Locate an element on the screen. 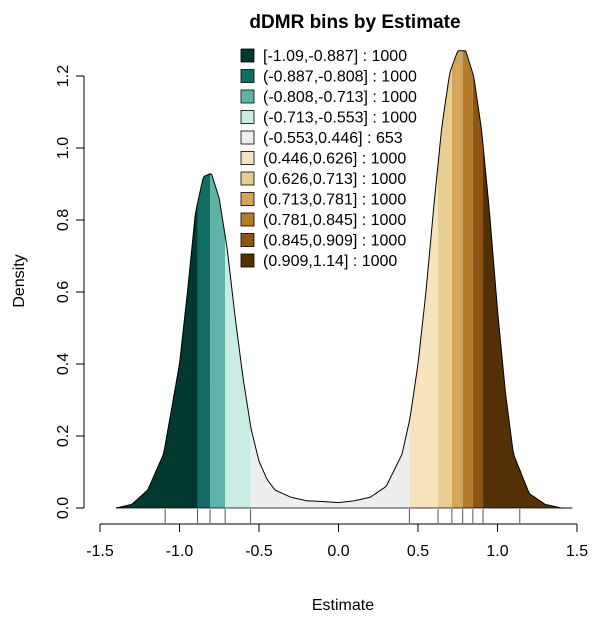 This screenshot has width=594, height=617. x-axis-label: Estimate is located at coordinates (343, 605).